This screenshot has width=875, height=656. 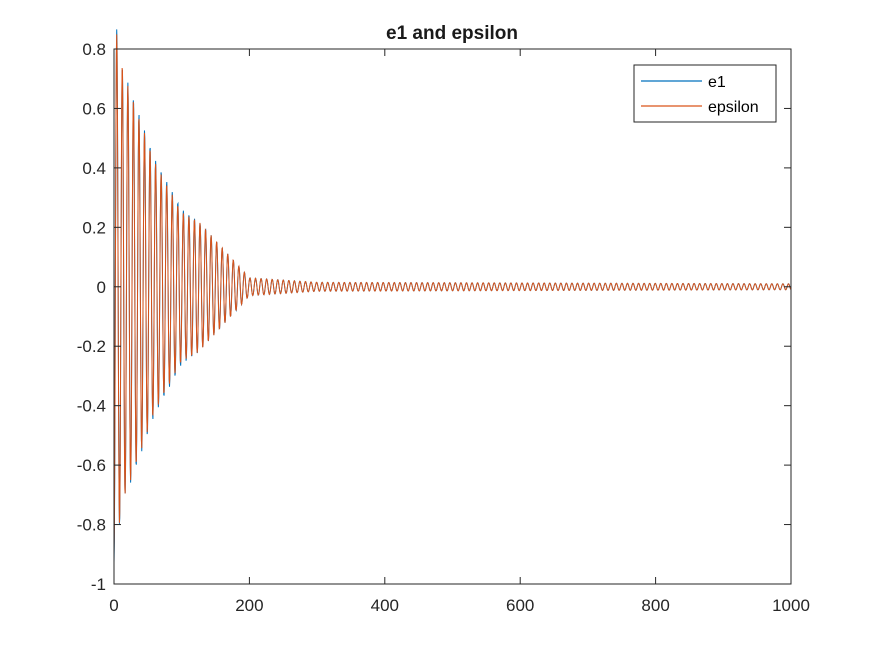 I want to click on y-tick-label: 0.2, so click(x=94, y=227).